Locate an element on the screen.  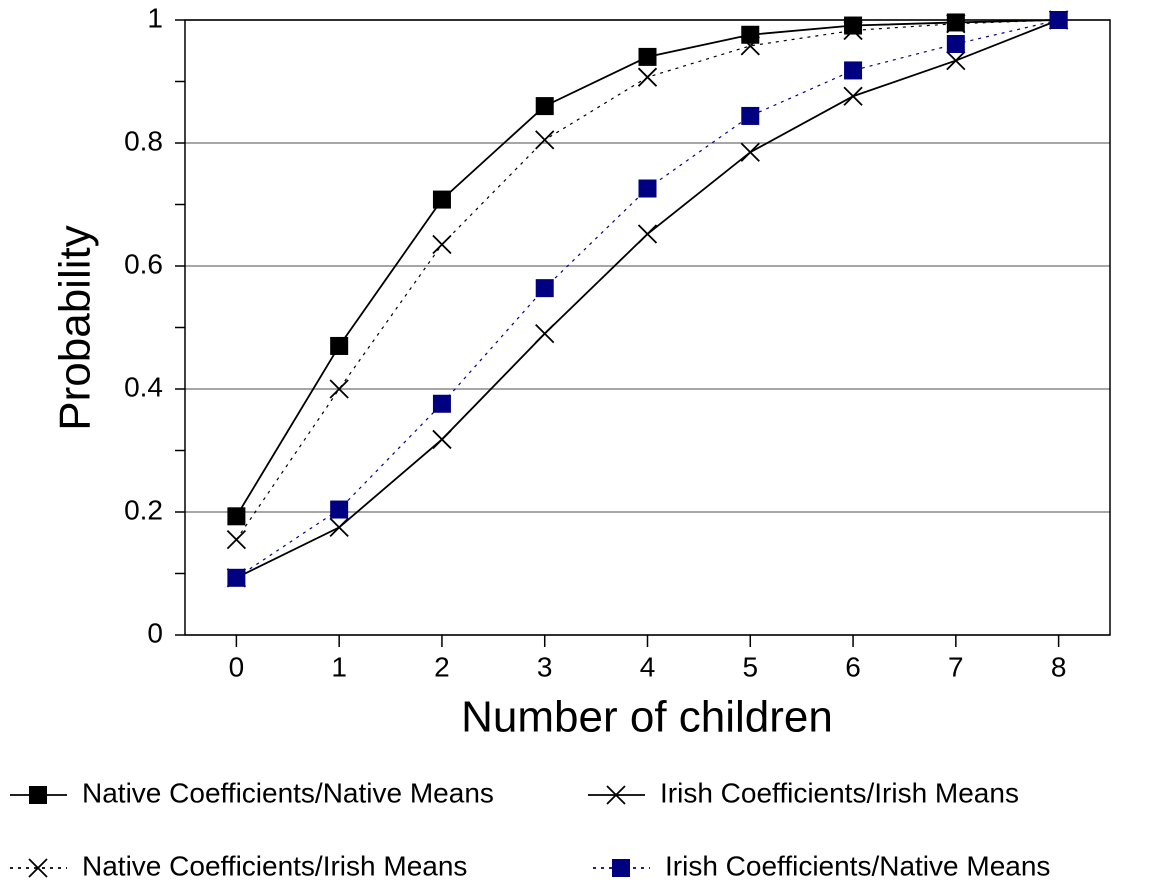
x-tick-label: 7 is located at coordinates (956, 666).